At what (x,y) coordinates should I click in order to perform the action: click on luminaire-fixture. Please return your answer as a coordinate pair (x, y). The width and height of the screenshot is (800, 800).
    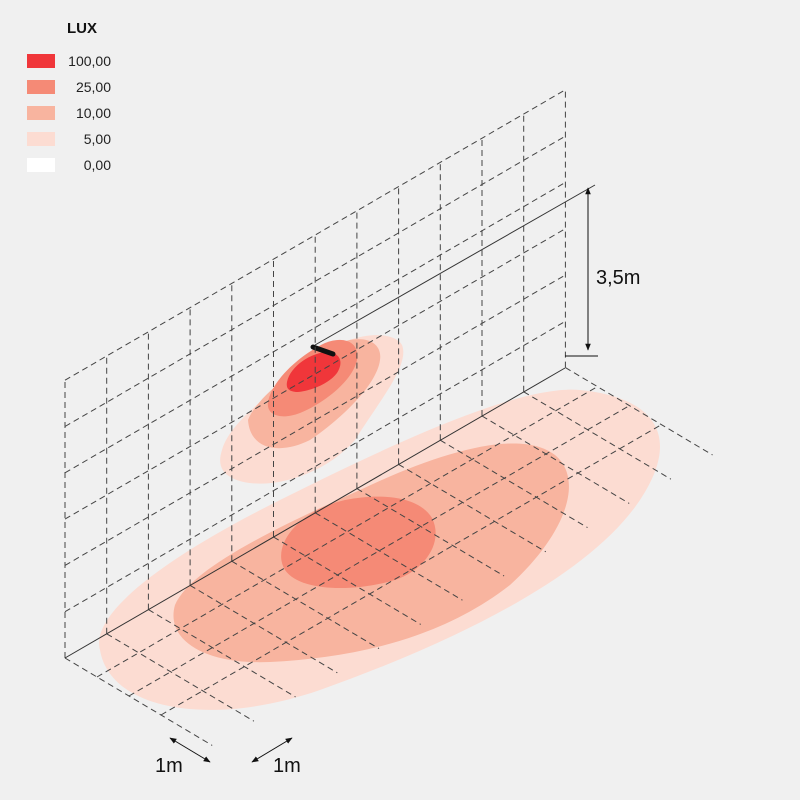
    Looking at the image, I should click on (323, 350).